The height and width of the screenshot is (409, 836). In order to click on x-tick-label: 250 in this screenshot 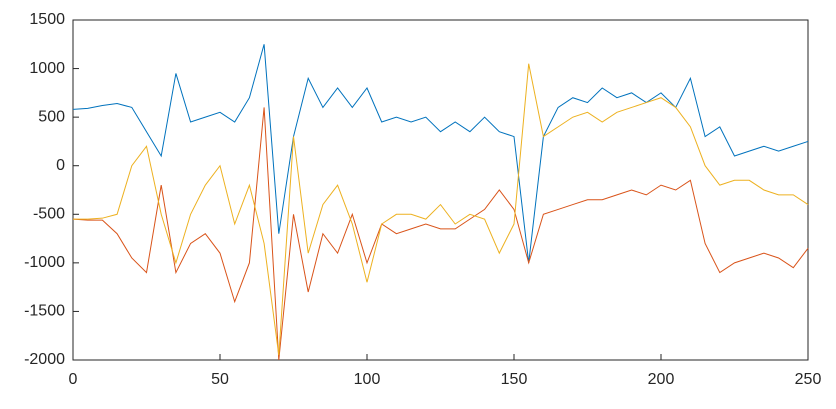, I will do `click(808, 379)`.